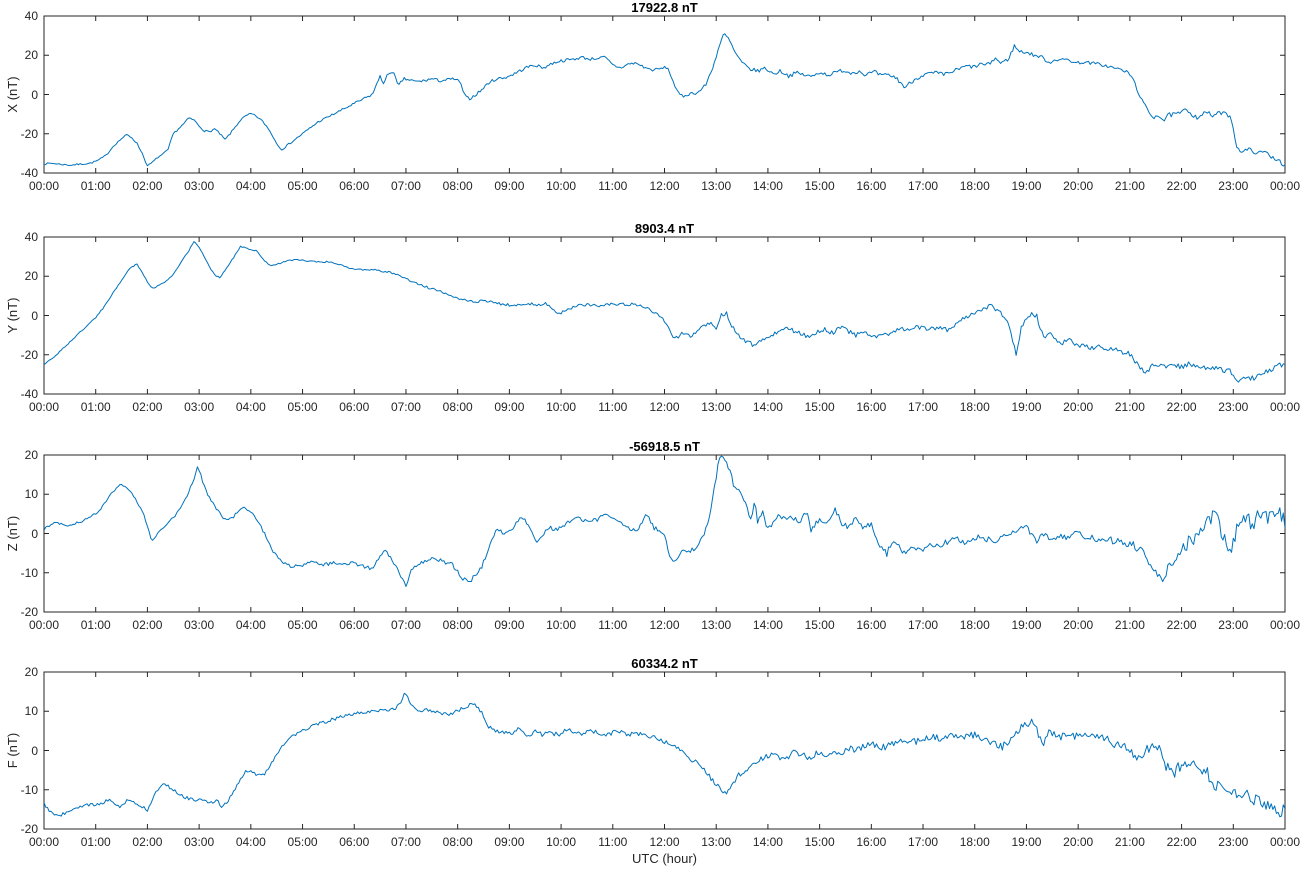  I want to click on series-line-x, so click(664, 100).